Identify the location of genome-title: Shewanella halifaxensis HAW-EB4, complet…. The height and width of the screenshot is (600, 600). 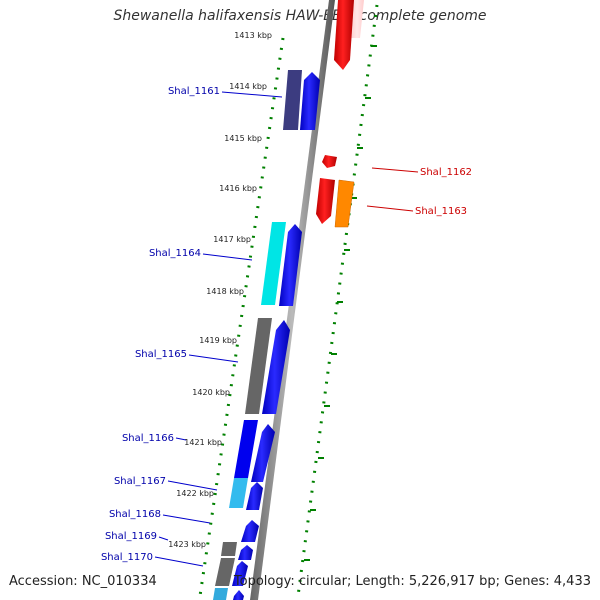
(300, 16).